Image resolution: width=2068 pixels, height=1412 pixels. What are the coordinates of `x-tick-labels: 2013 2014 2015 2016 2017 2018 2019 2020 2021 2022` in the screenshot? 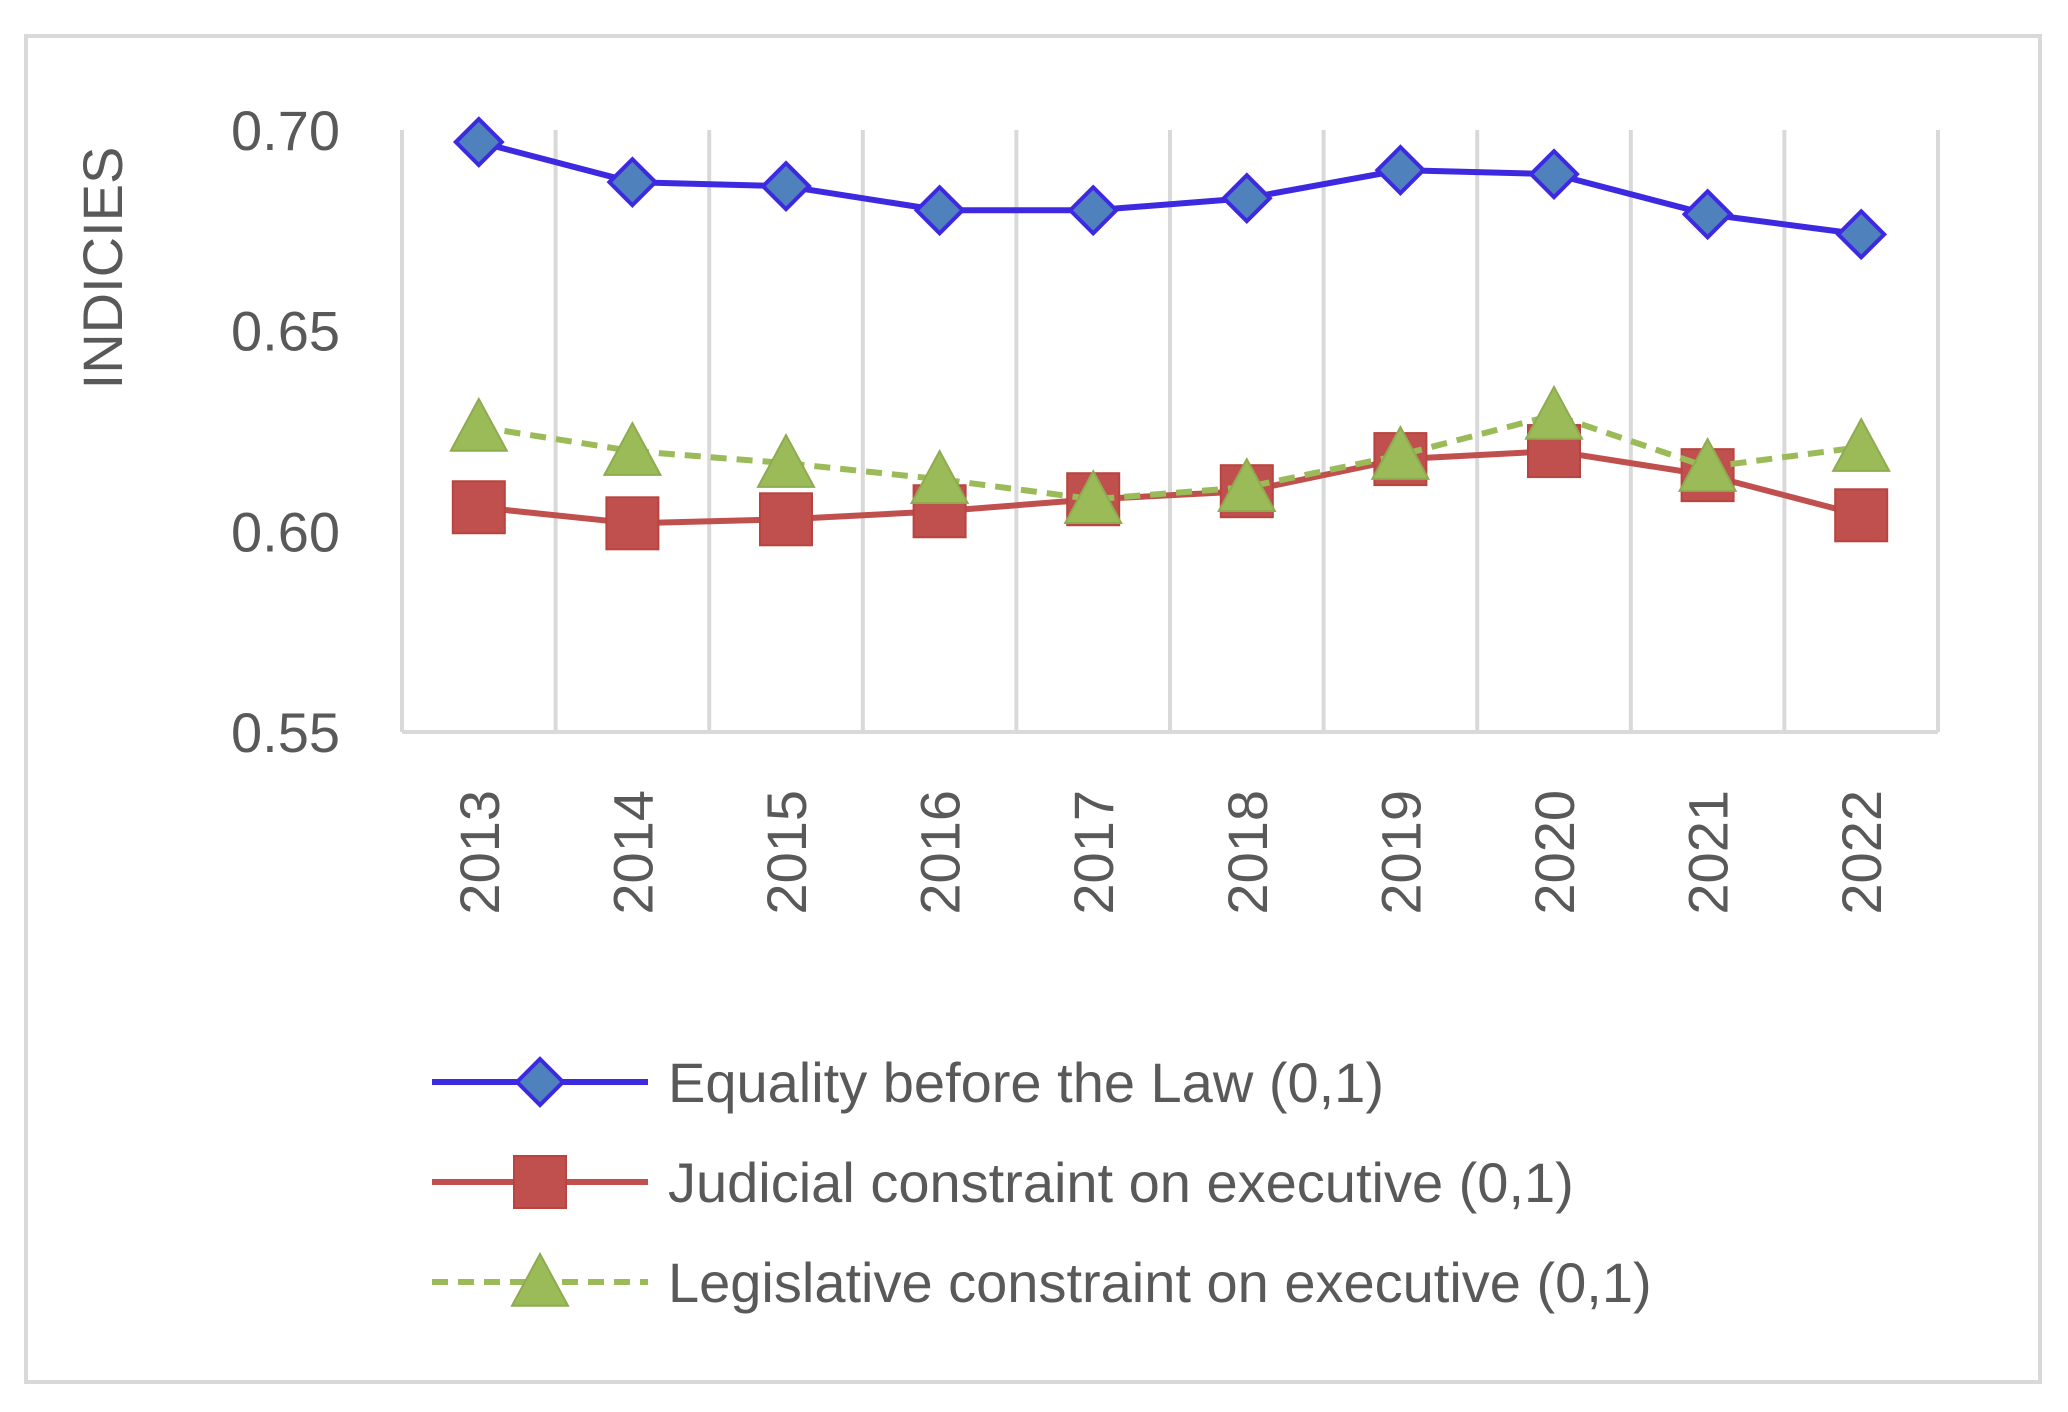 It's located at (1170, 852).